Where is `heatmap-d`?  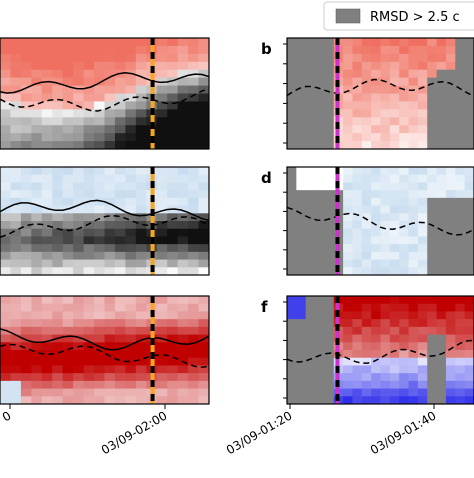 heatmap-d is located at coordinates (380, 221).